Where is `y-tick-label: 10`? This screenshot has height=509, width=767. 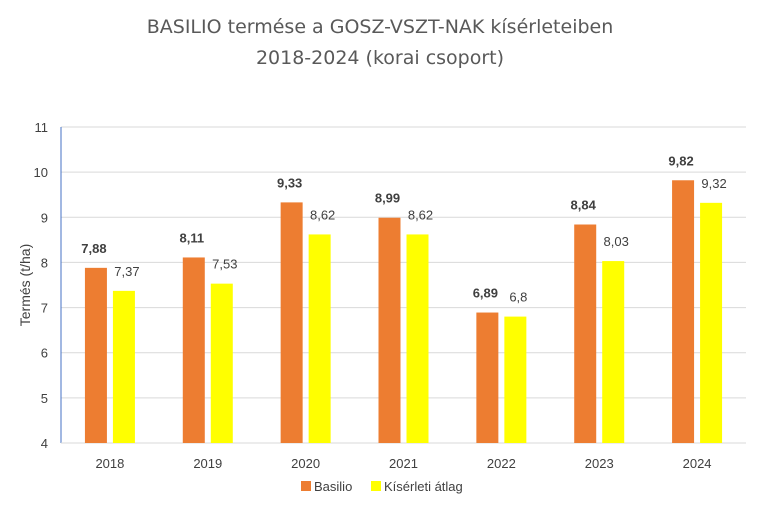
y-tick-label: 10 is located at coordinates (41, 172).